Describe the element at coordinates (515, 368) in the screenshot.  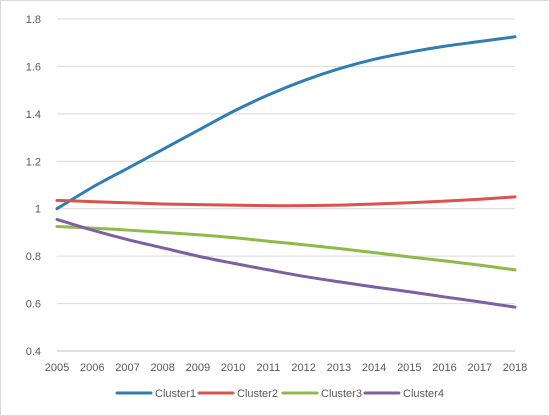
I see `x-tick-label: 2018` at that location.